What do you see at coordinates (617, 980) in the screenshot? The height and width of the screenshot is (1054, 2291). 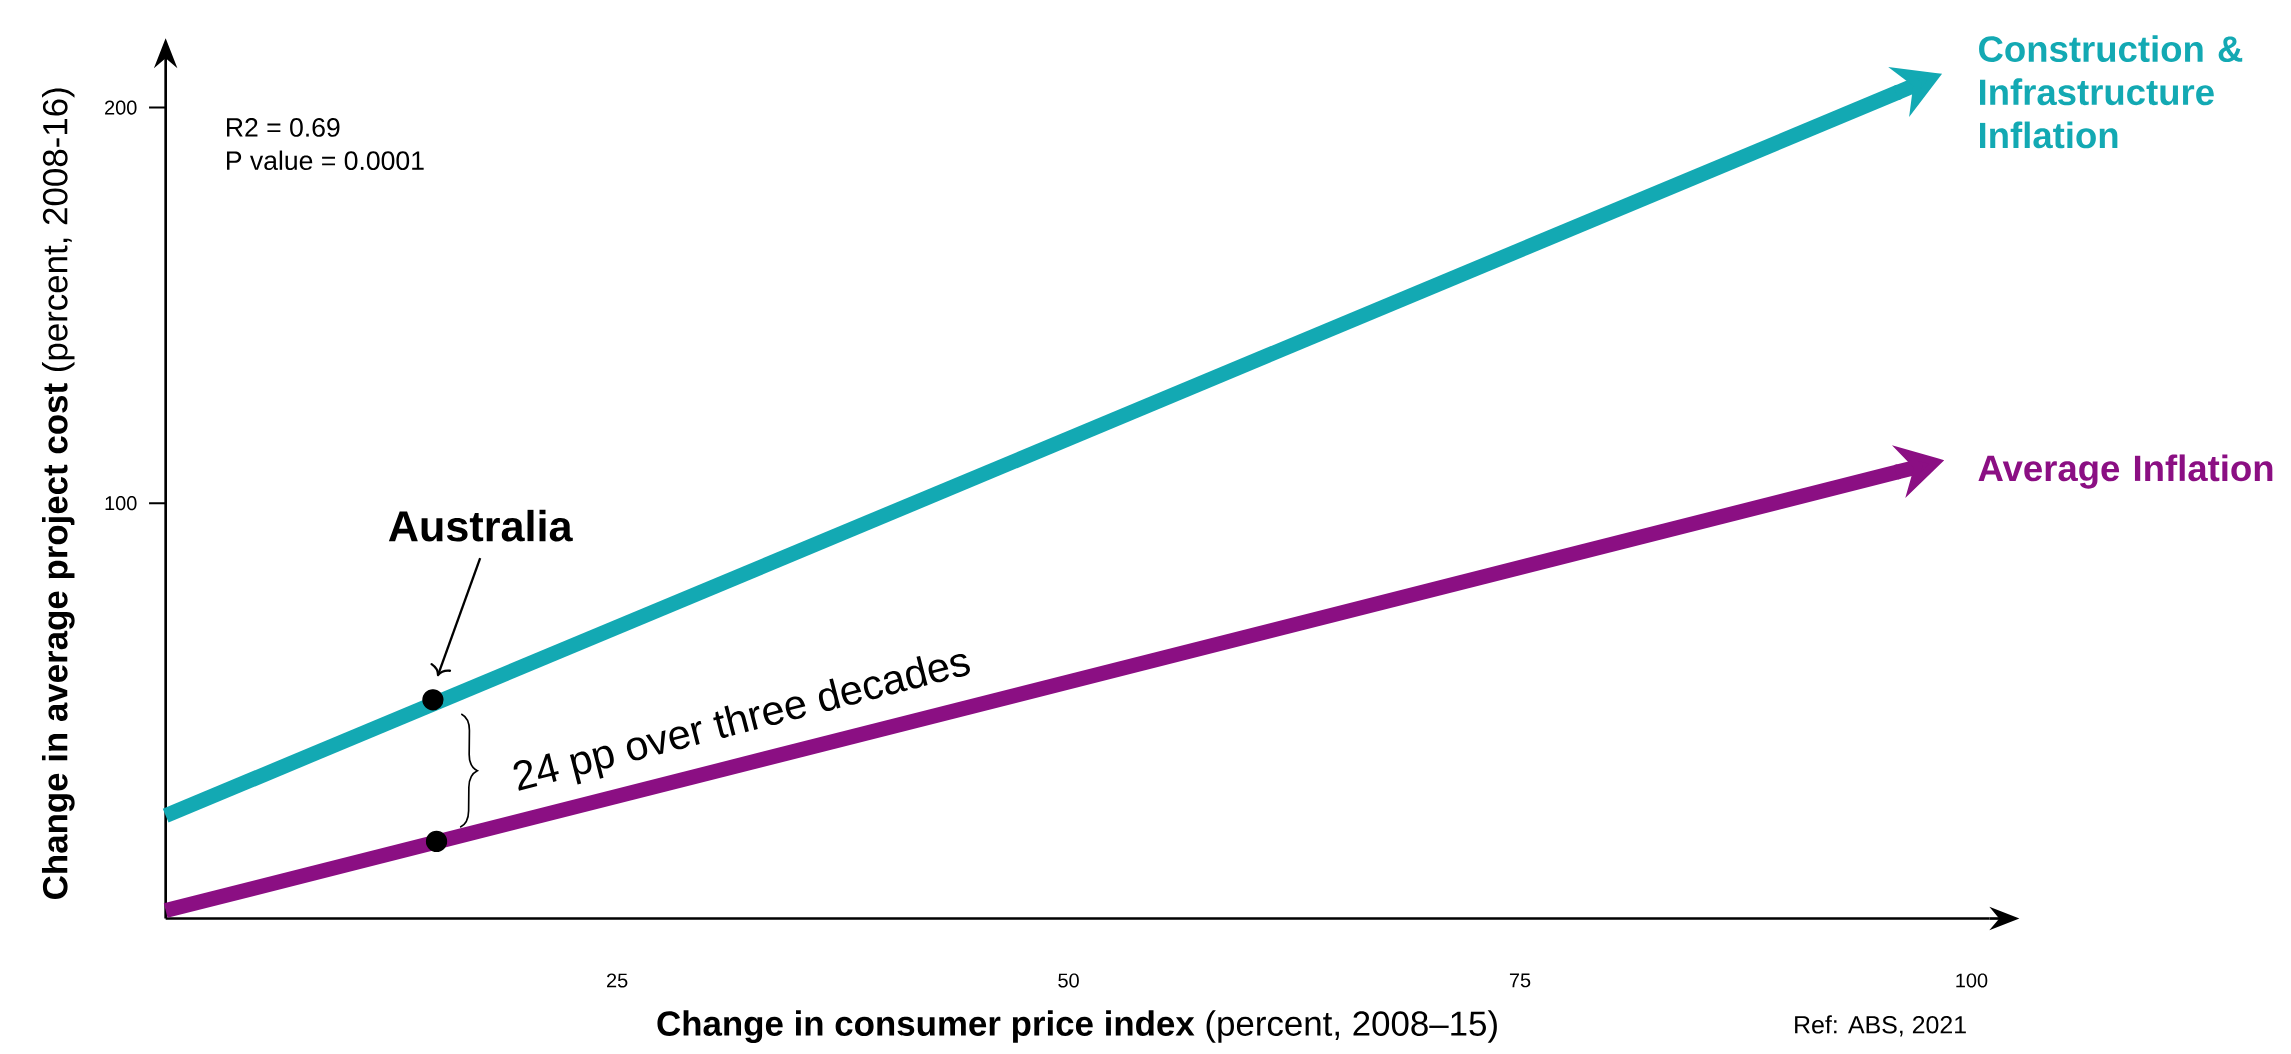 I see `x-tick-label: 25` at bounding box center [617, 980].